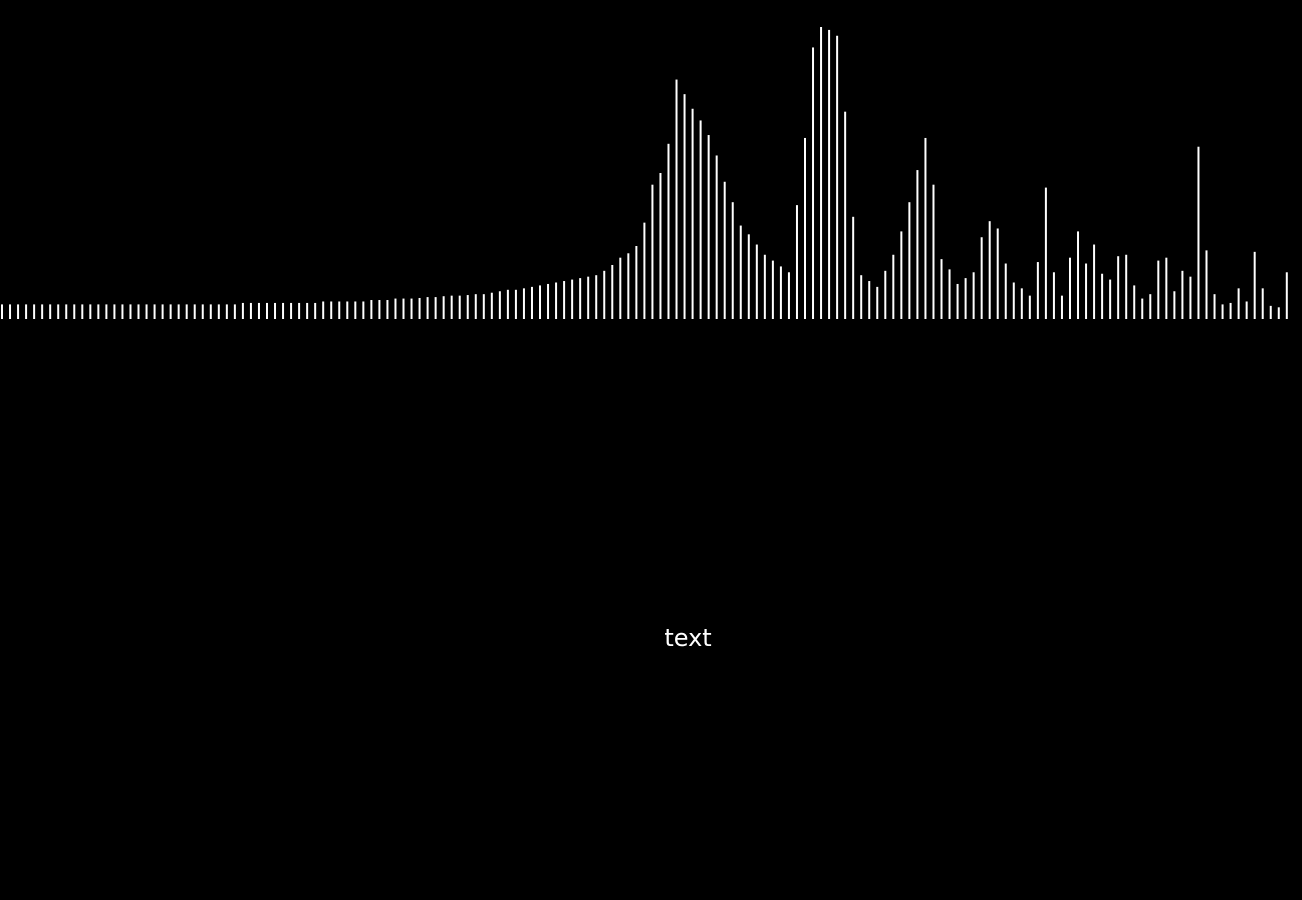 This screenshot has width=1302, height=900. Describe the element at coordinates (688, 638) in the screenshot. I see `caption-text: text` at that location.